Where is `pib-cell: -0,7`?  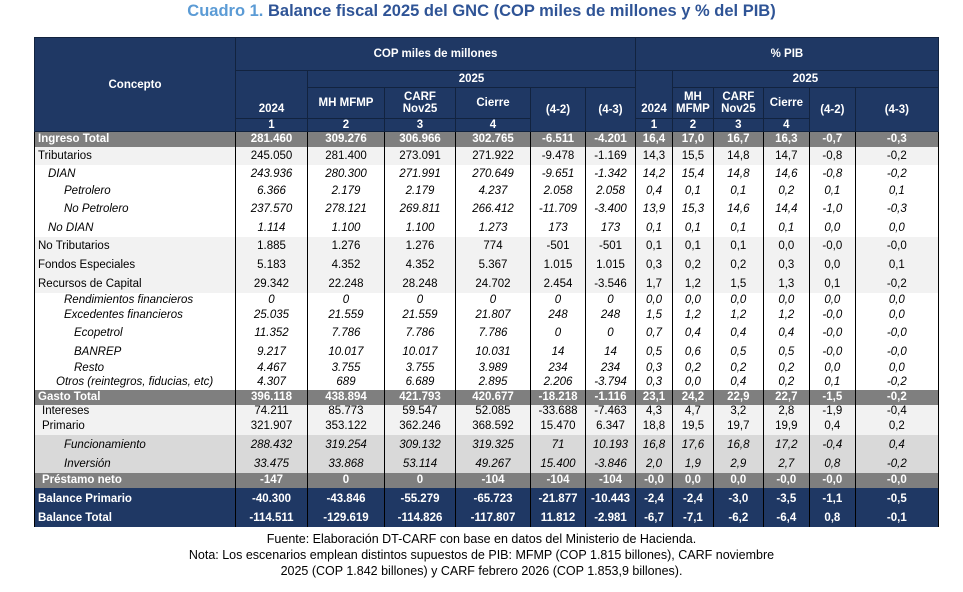 pib-cell: -0,7 is located at coordinates (832, 139).